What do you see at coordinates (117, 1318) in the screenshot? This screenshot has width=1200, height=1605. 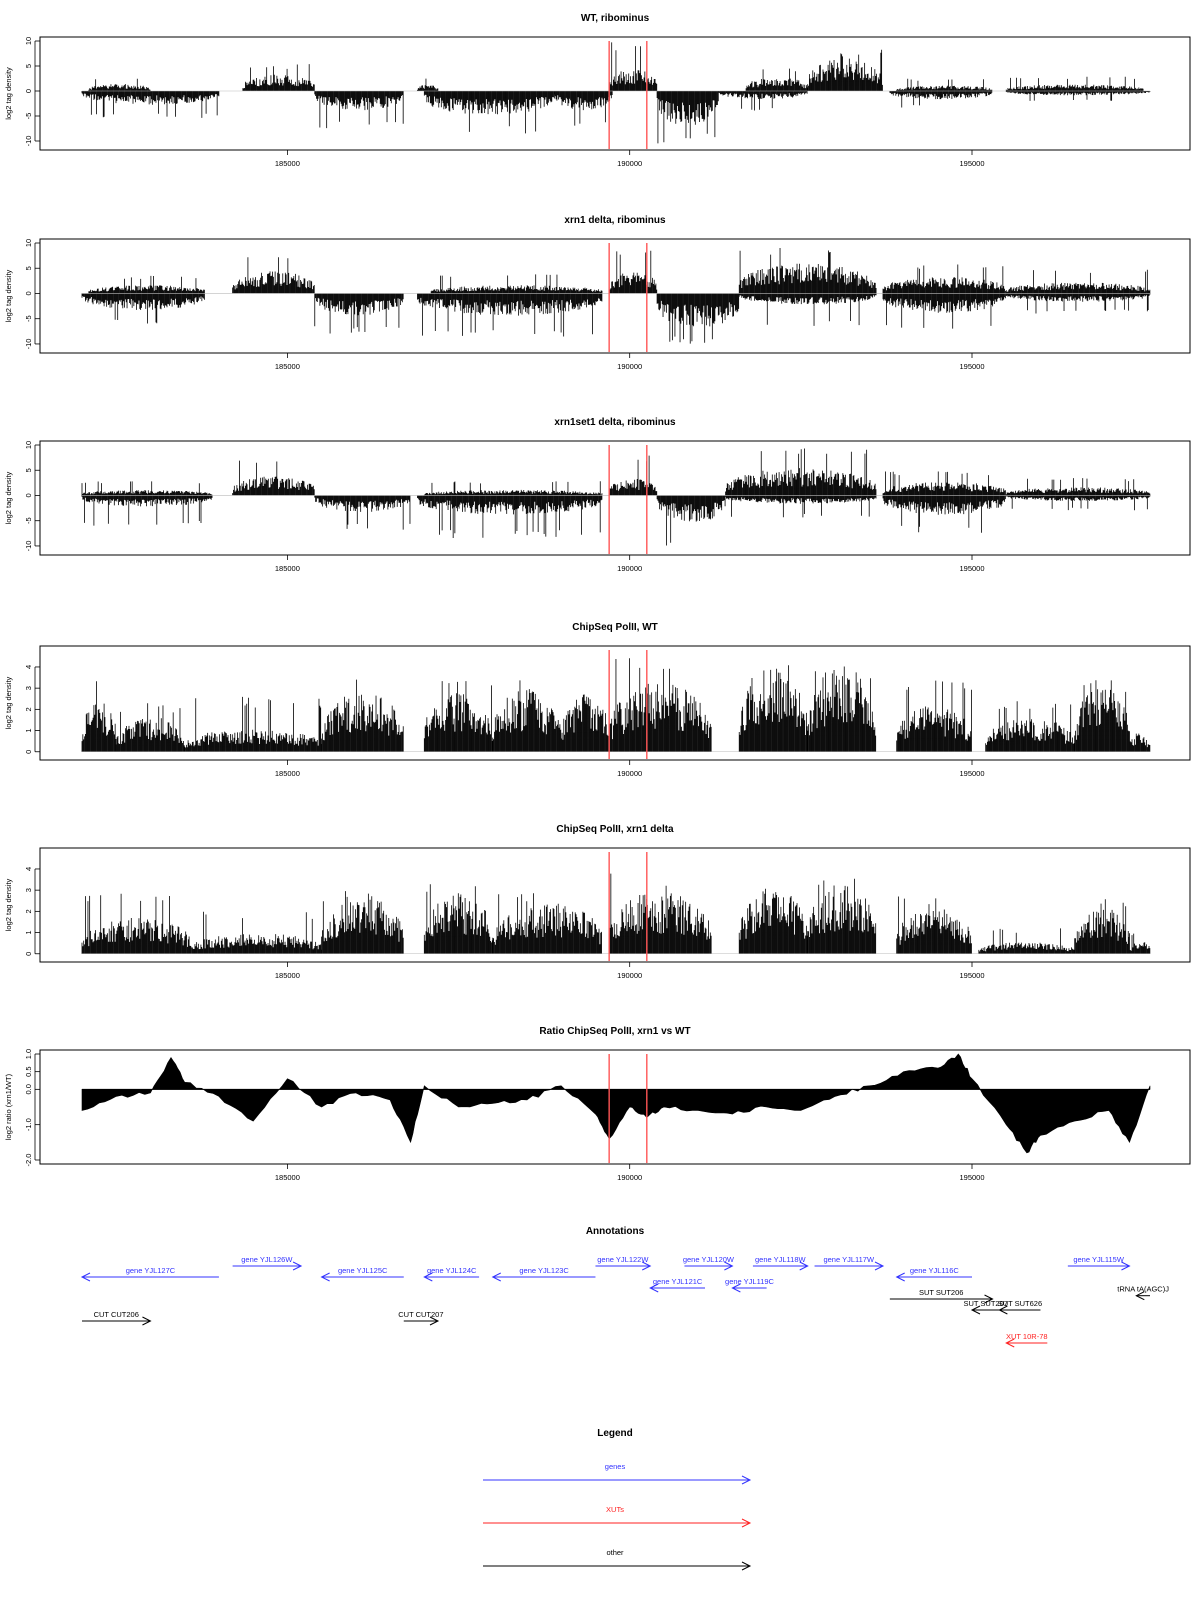 I see `other-arrow: CUT CUT206` at bounding box center [117, 1318].